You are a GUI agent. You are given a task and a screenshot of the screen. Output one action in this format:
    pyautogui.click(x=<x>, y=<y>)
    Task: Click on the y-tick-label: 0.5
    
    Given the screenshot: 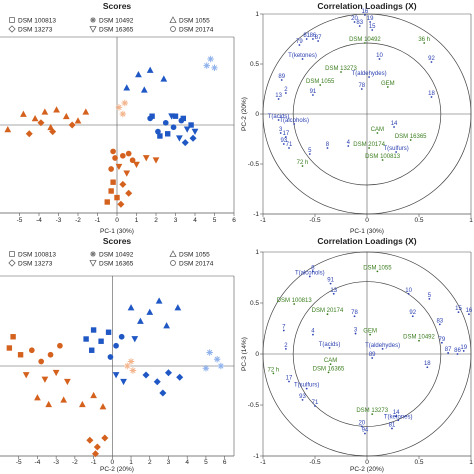 What is the action you would take?
    pyautogui.click(x=254, y=64)
    